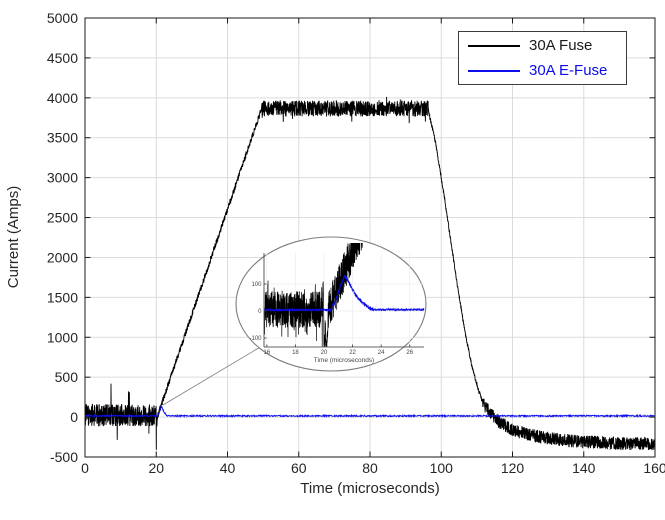 The height and width of the screenshot is (520, 665). What do you see at coordinates (67, 377) in the screenshot?
I see `y-tick-label: 500` at bounding box center [67, 377].